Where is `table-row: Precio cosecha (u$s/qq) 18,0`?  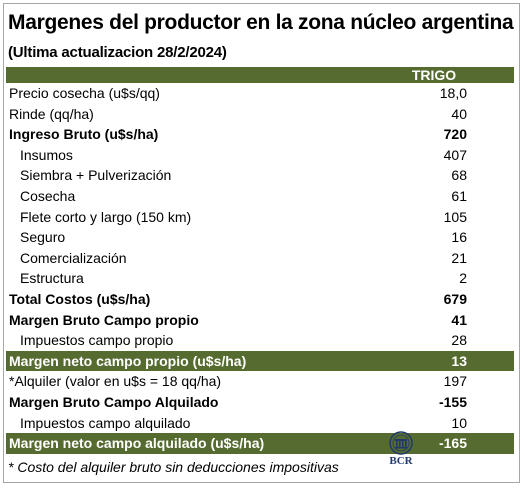 table-row: Precio cosecha (u$s/qq) 18,0 is located at coordinates (260, 93).